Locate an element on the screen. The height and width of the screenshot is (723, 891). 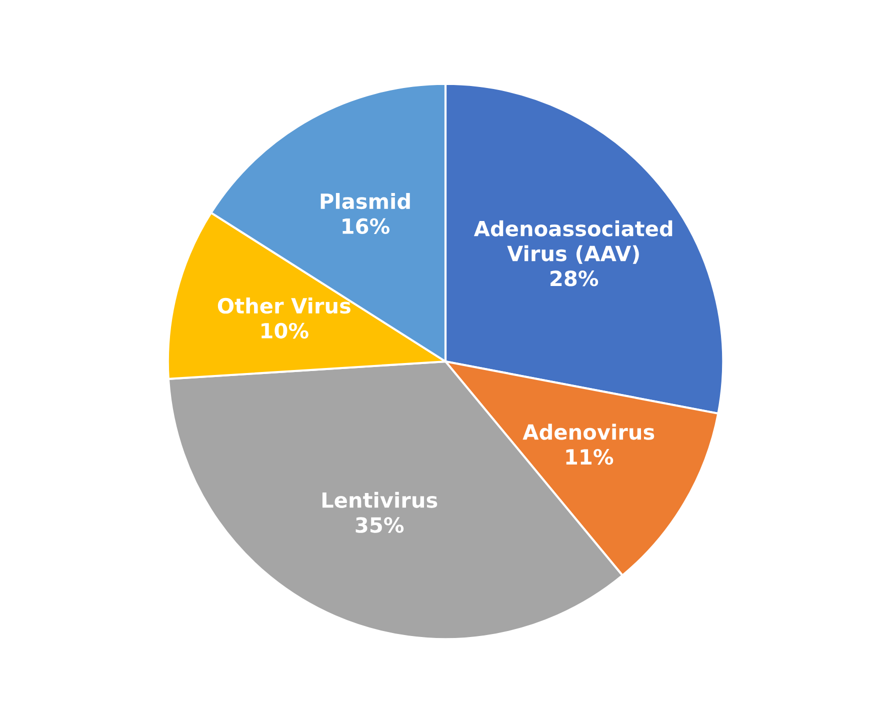
data-label: 28% is located at coordinates (574, 278).